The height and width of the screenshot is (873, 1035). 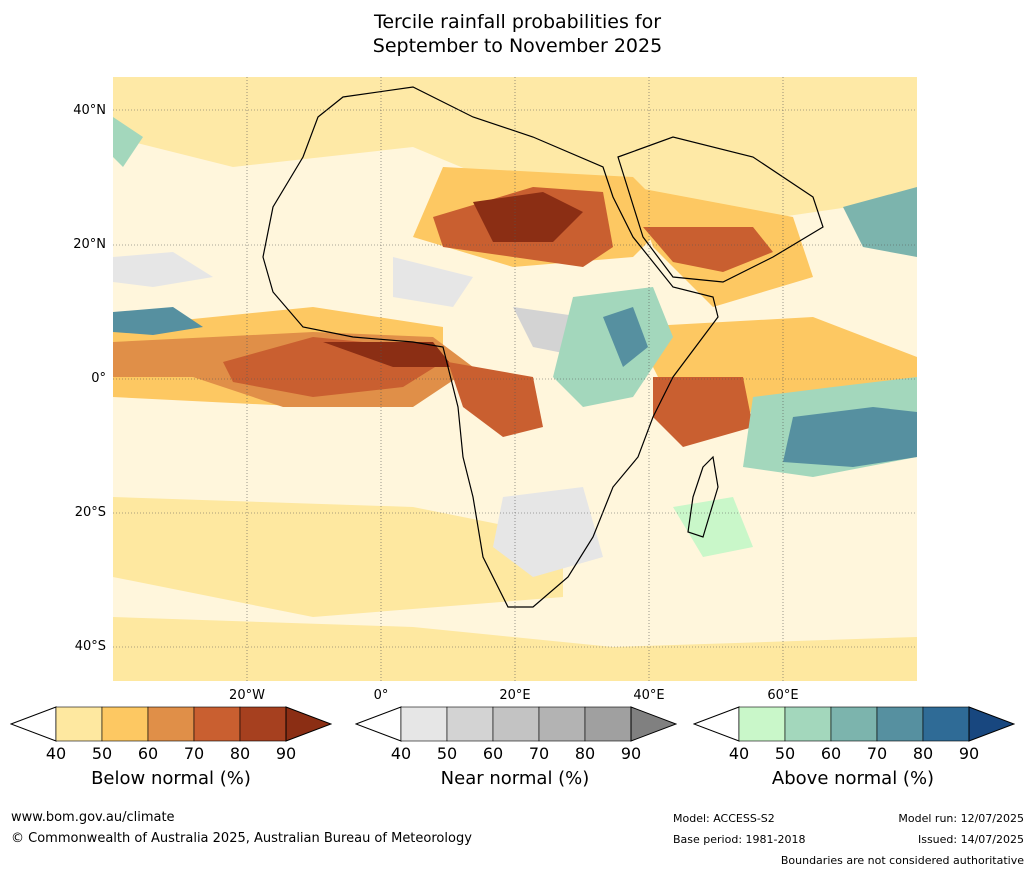 What do you see at coordinates (970, 839) in the screenshot?
I see `footer-issued: Issued: 14/07/2025` at bounding box center [970, 839].